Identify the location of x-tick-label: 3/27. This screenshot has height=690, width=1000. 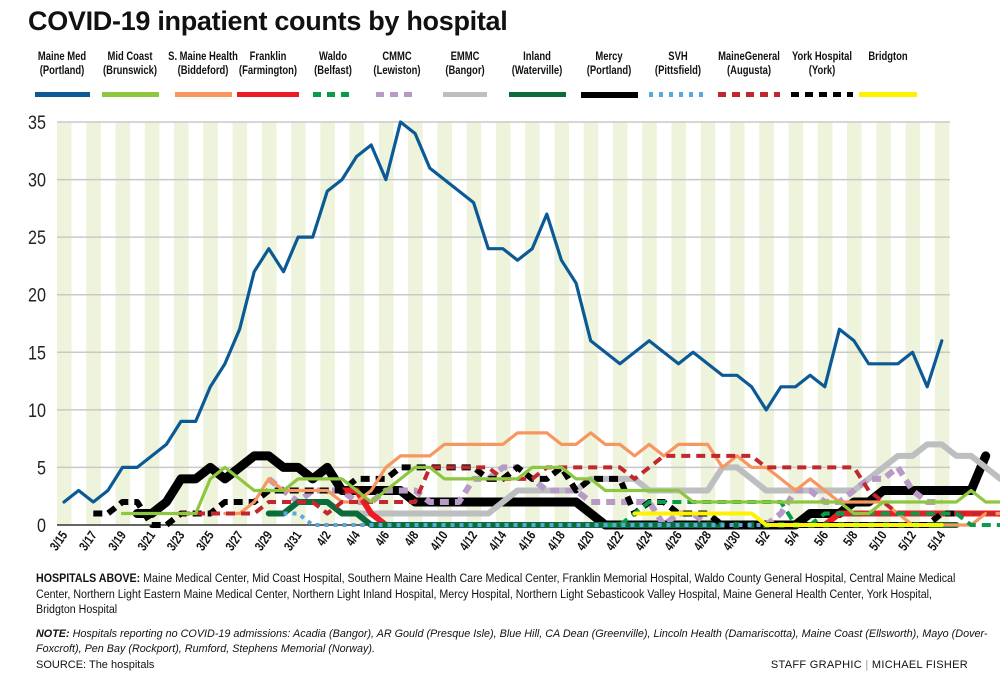
(235, 540).